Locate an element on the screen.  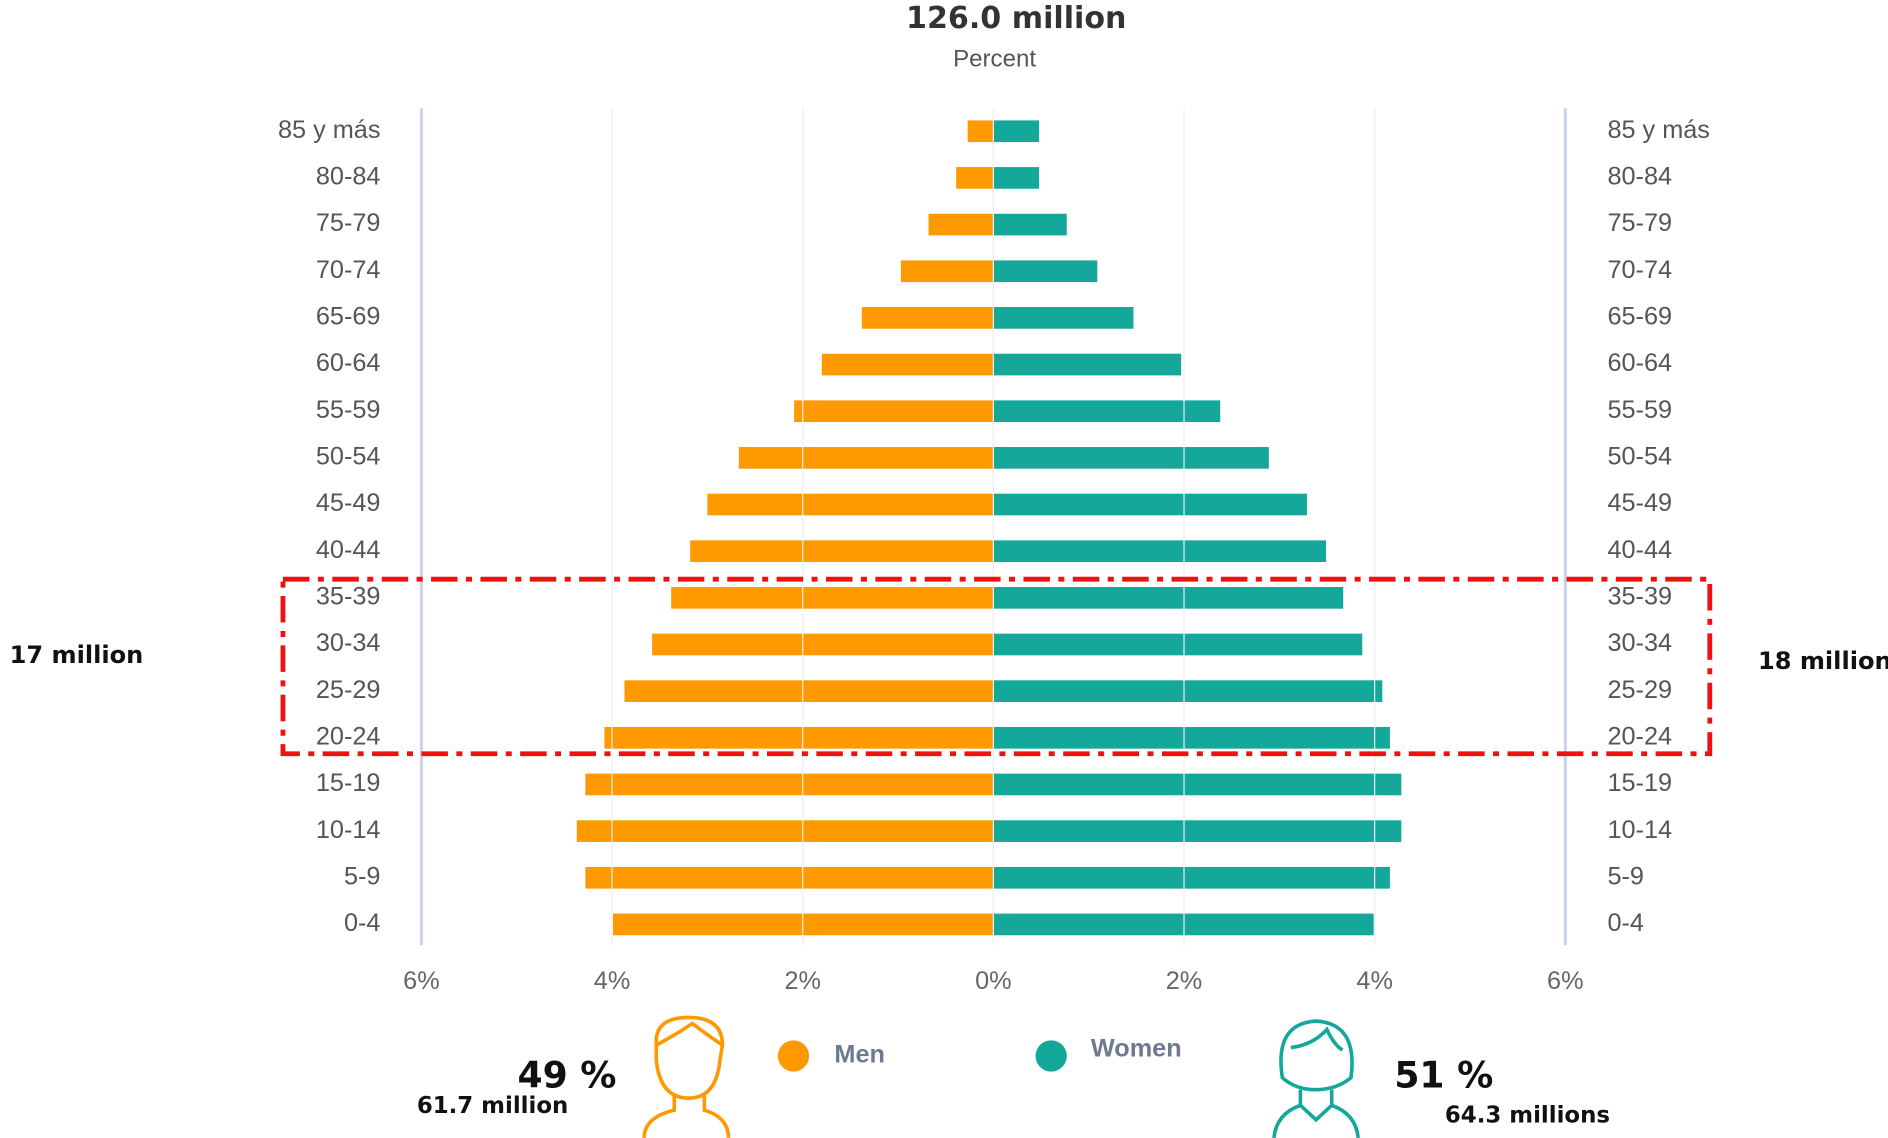
men-icon is located at coordinates (686, 1076).